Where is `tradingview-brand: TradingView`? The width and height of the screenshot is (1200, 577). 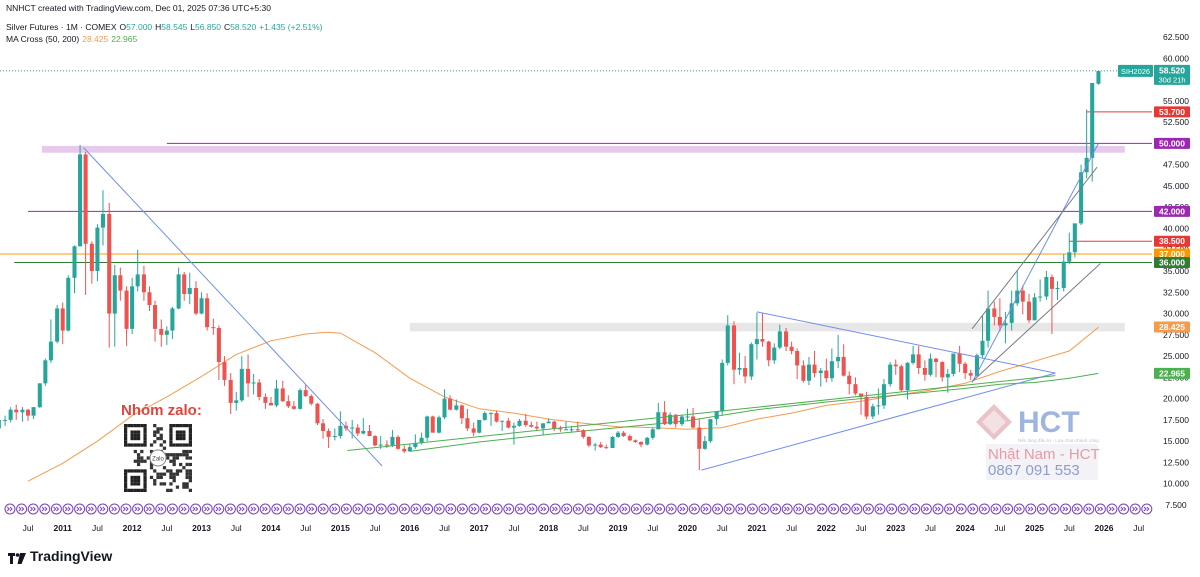 tradingview-brand: TradingView is located at coordinates (60, 556).